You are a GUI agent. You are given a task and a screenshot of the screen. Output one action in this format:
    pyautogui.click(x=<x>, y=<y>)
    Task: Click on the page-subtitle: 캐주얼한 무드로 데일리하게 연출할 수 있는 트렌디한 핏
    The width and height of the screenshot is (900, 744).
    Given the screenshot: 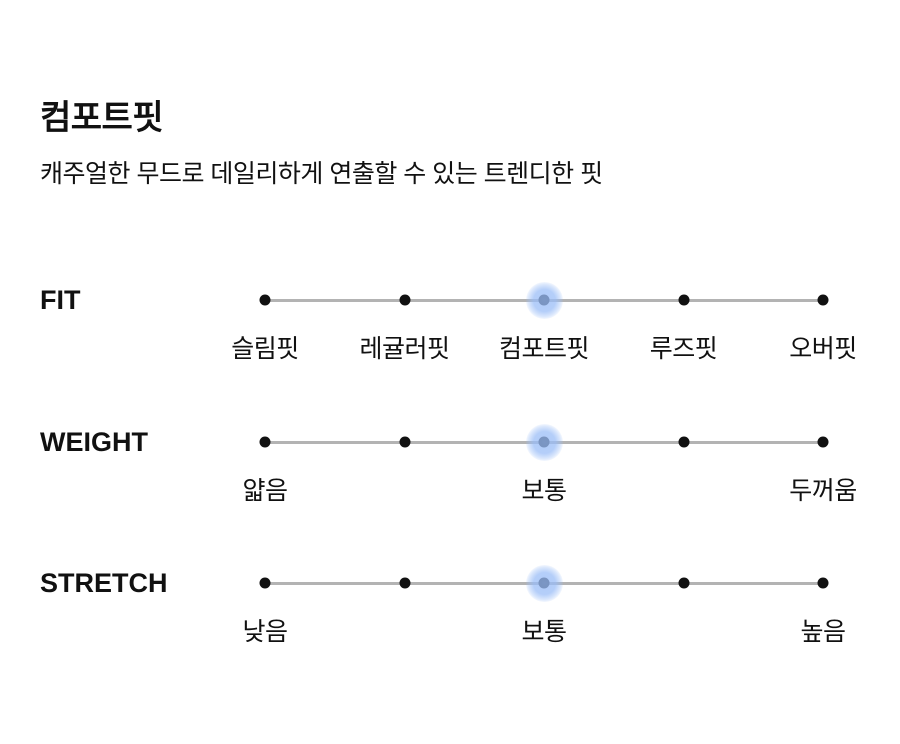 What is the action you would take?
    pyautogui.click(x=321, y=174)
    